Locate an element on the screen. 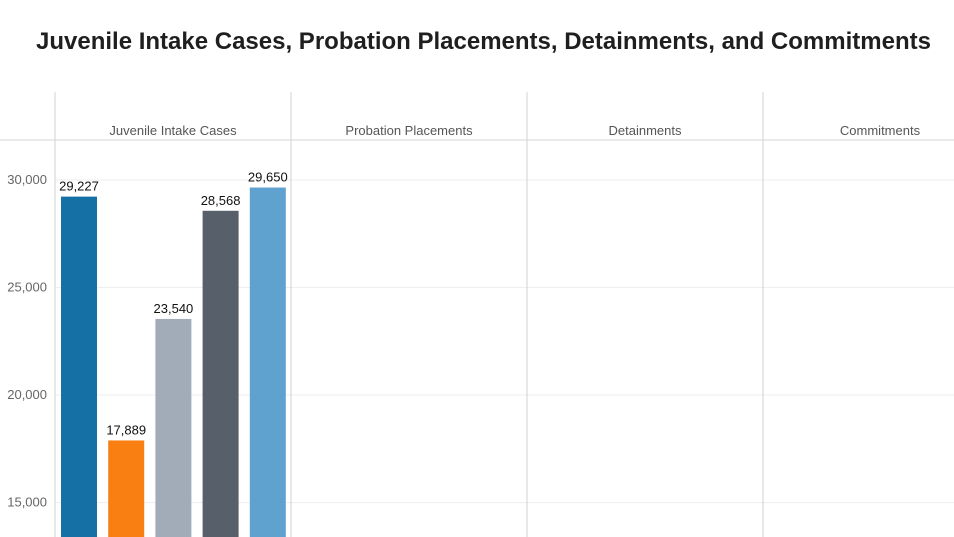  y-tick-label: 25,000 is located at coordinates (27, 287).